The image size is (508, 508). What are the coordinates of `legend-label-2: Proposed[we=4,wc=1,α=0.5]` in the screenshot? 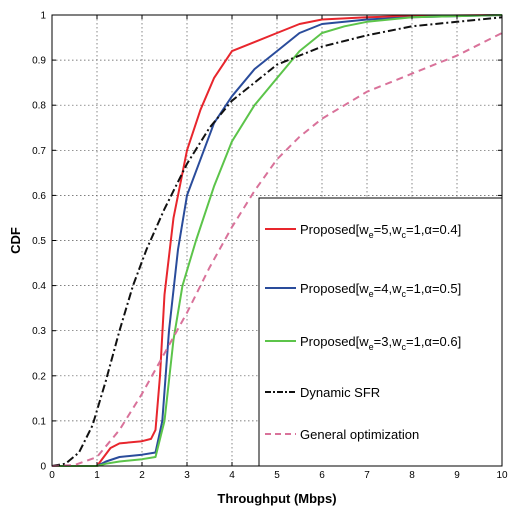 It's located at (380, 290).